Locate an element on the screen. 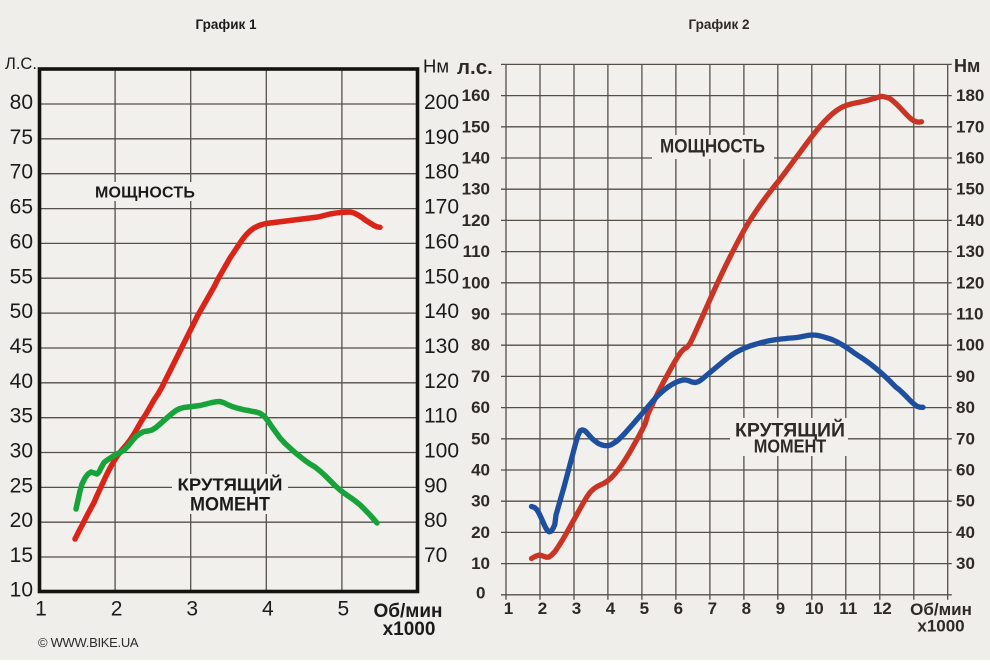  svg-text: 12 is located at coordinates (882, 608).